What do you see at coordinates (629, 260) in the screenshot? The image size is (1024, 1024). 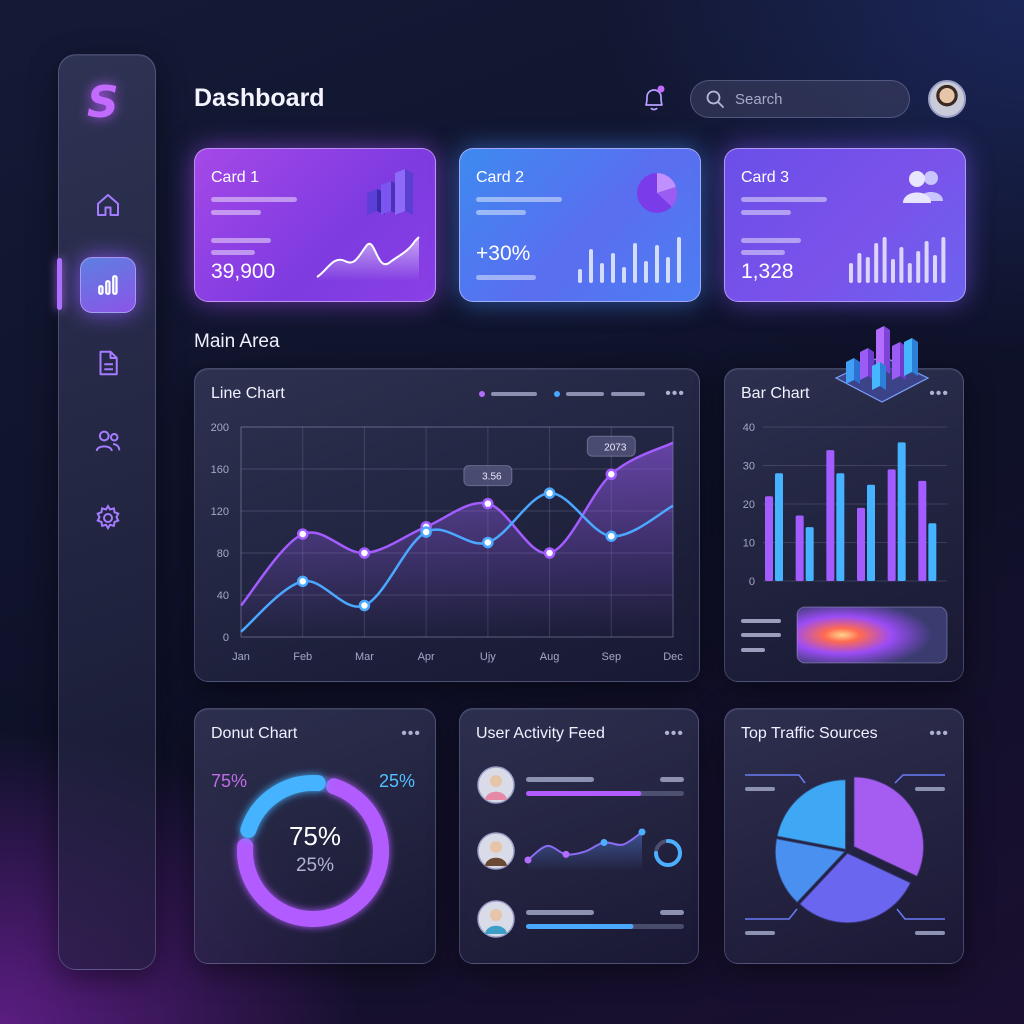 I see `mini-bars` at bounding box center [629, 260].